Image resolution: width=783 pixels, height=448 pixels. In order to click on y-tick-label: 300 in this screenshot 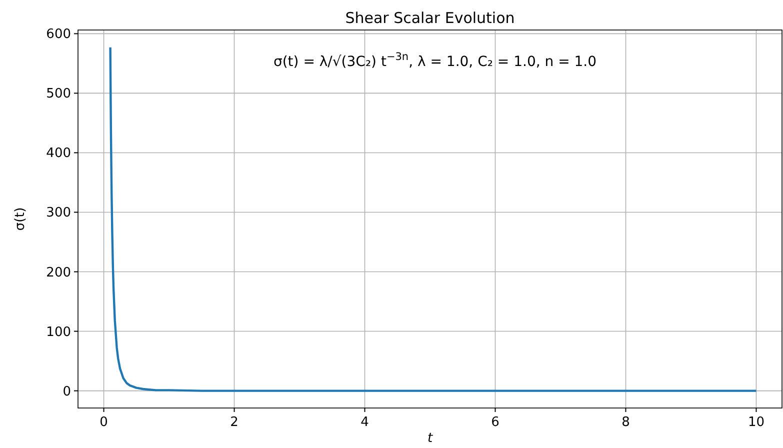, I will do `click(58, 213)`.